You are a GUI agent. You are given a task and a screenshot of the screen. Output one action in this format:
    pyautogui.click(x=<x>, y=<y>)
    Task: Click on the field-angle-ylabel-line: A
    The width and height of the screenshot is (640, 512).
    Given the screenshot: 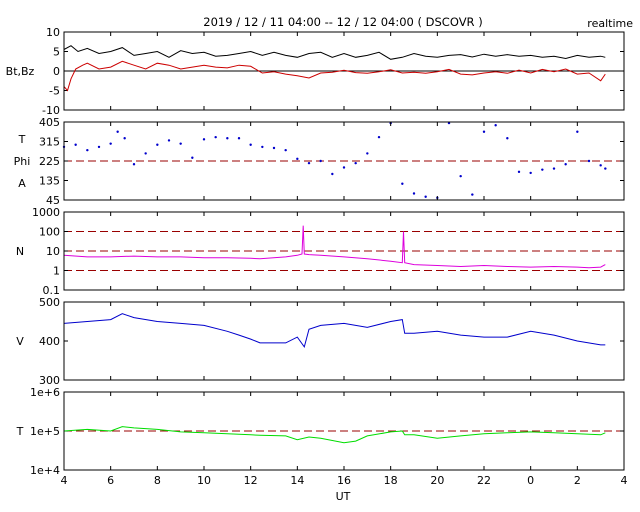 What is the action you would take?
    pyautogui.click(x=22, y=183)
    